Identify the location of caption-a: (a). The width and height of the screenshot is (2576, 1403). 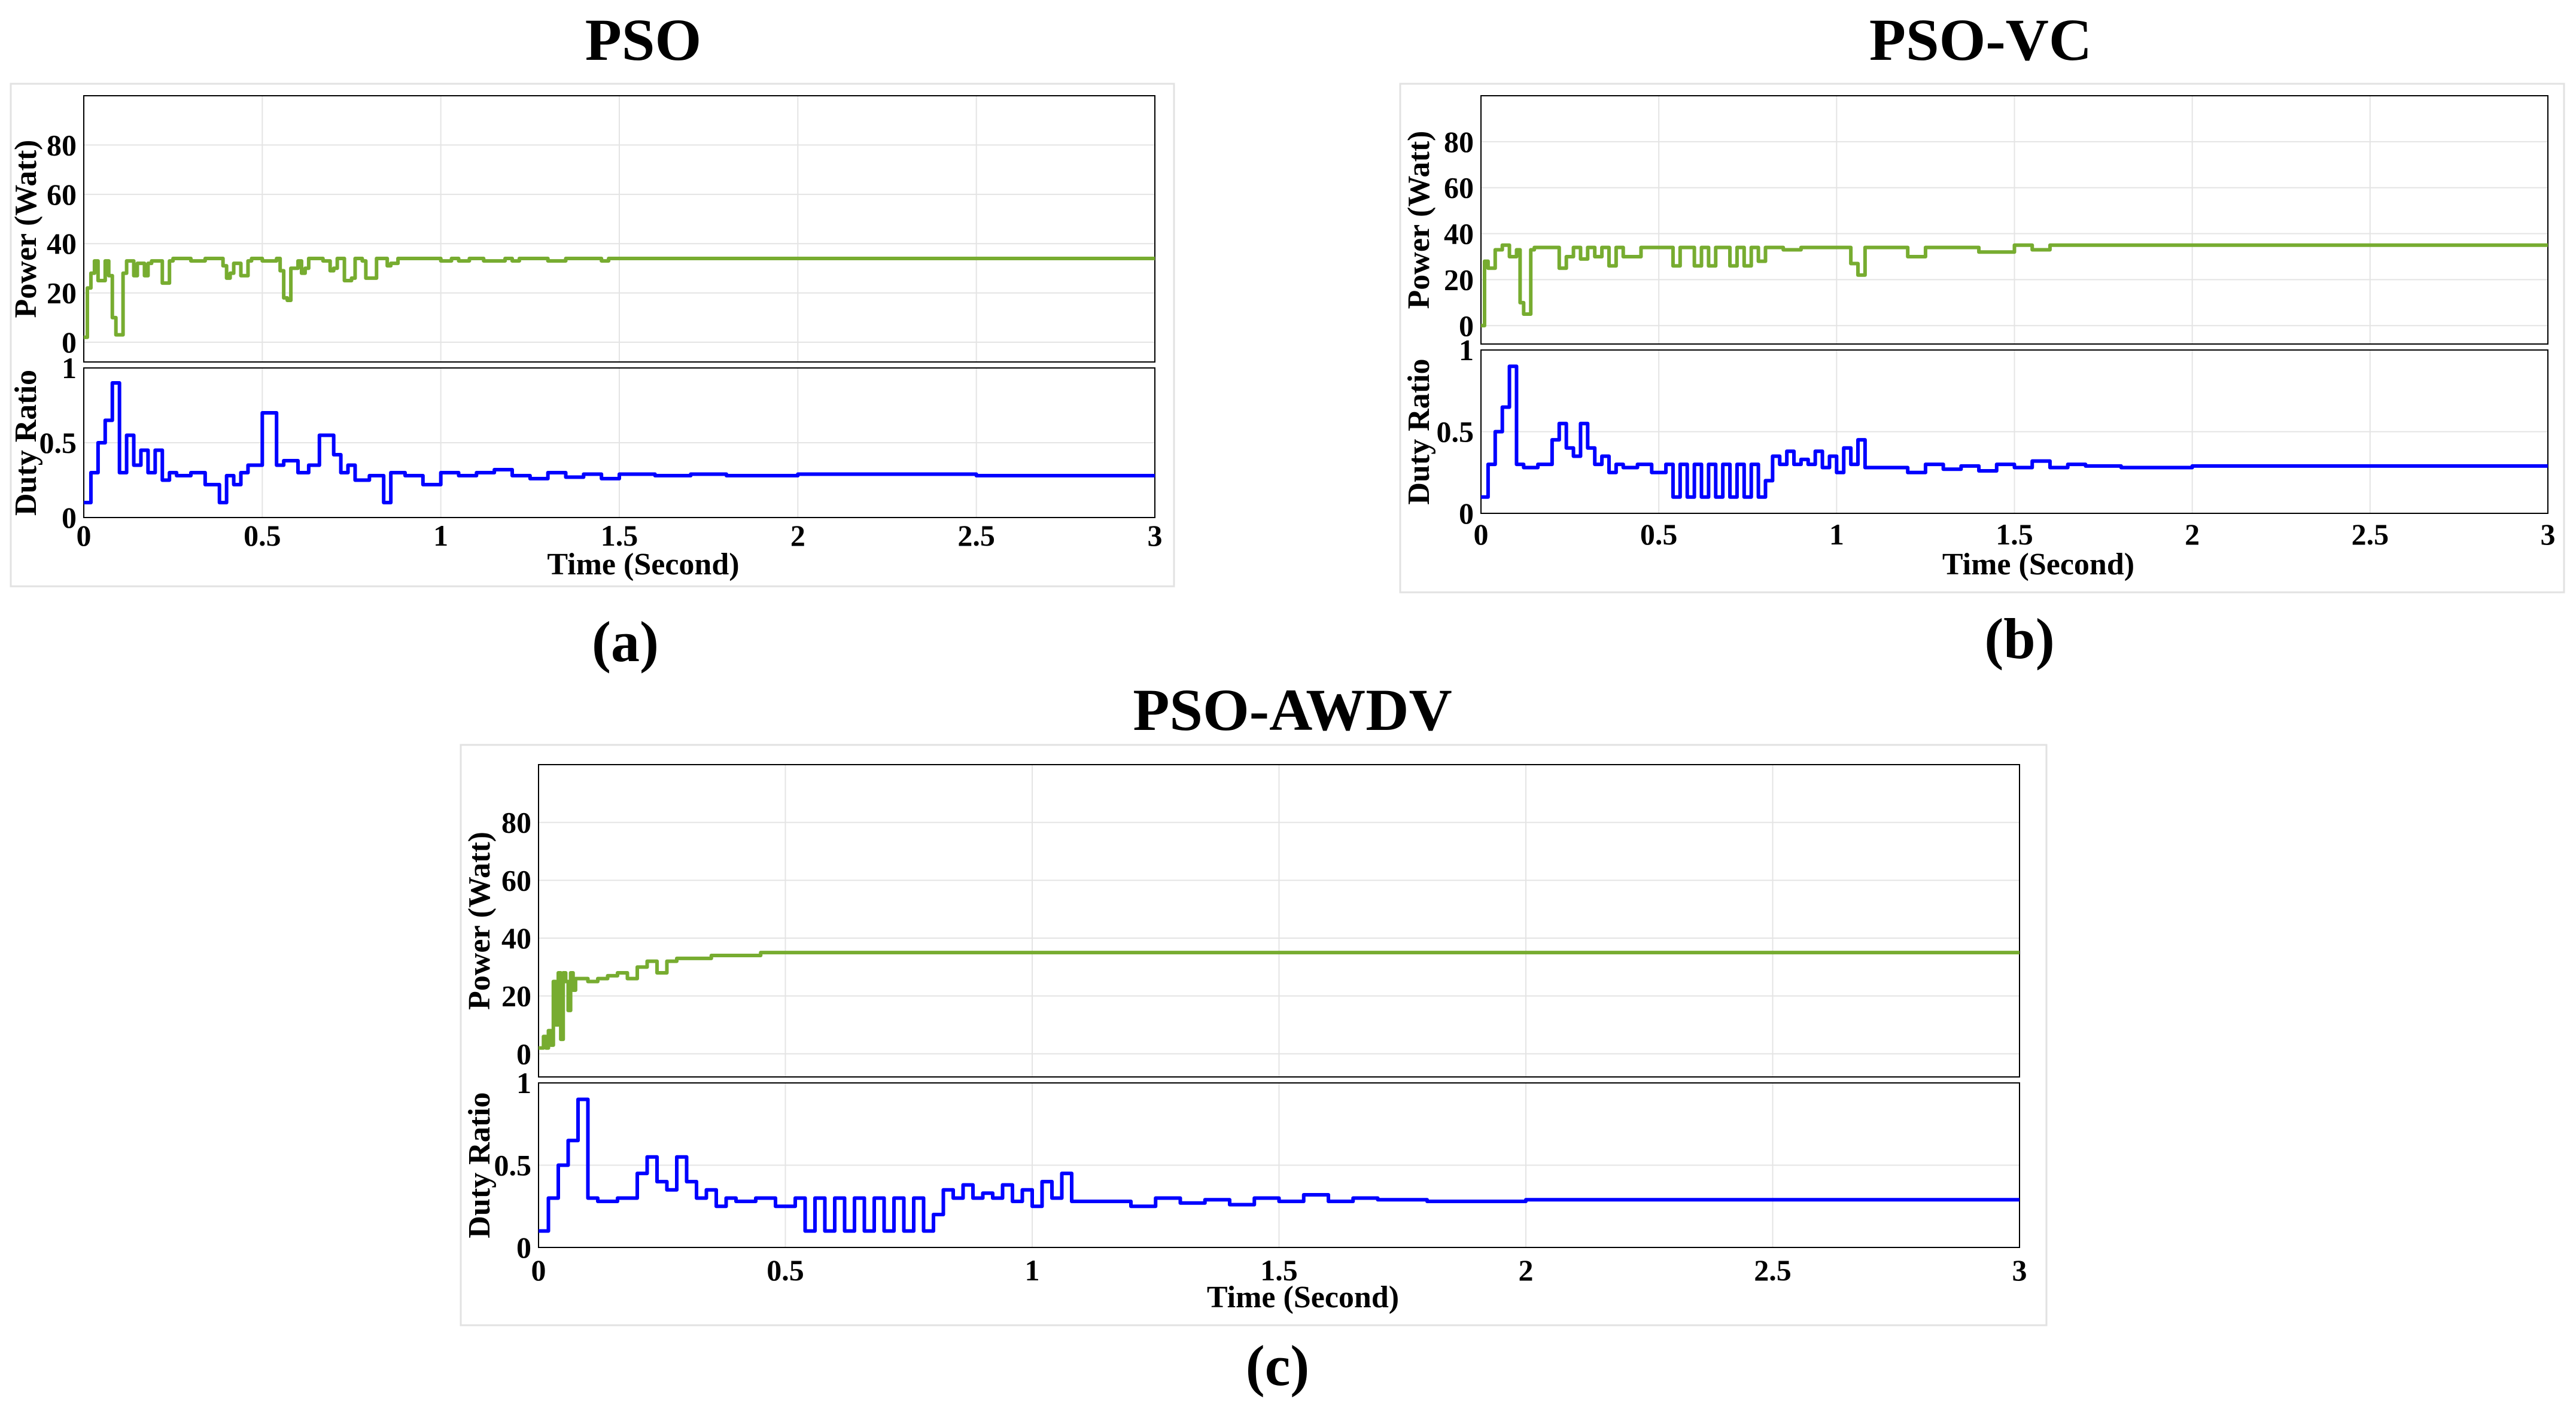
(626, 642).